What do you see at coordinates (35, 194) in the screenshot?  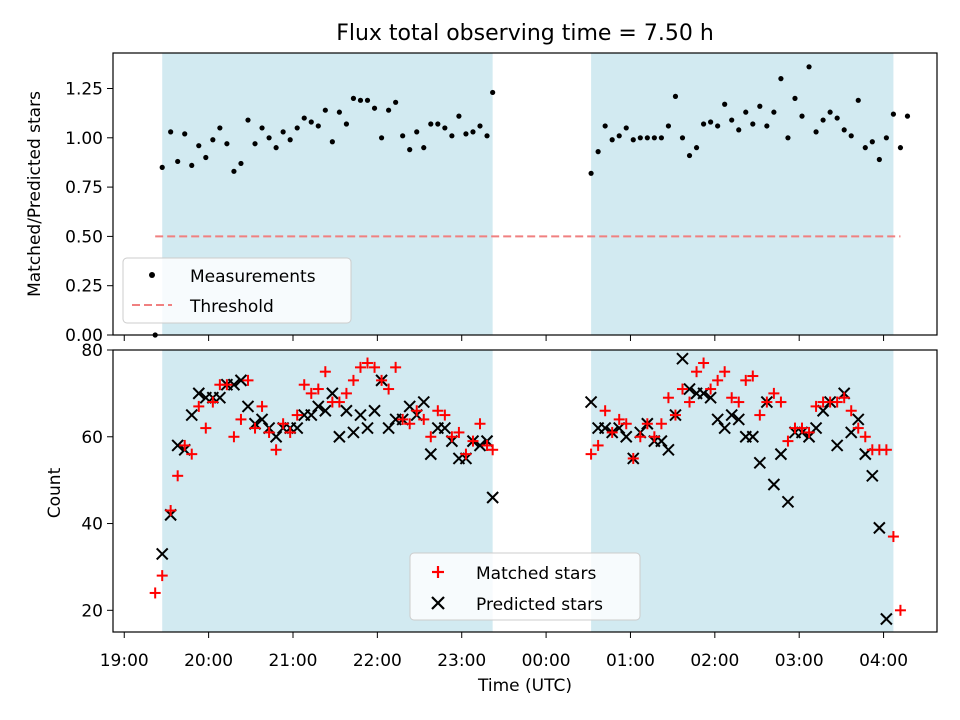 I see `top-y-axis-label: Matched/Predicted stars` at bounding box center [35, 194].